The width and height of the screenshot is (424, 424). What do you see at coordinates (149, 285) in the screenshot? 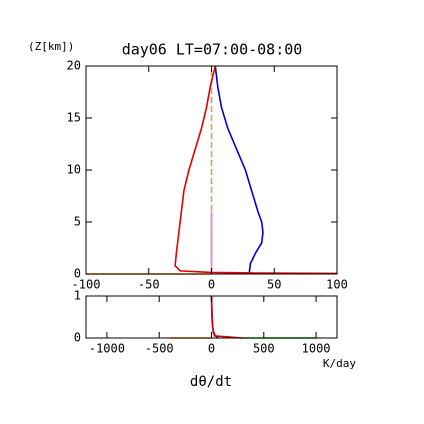
I see `x-tick-label: -50` at bounding box center [149, 285].